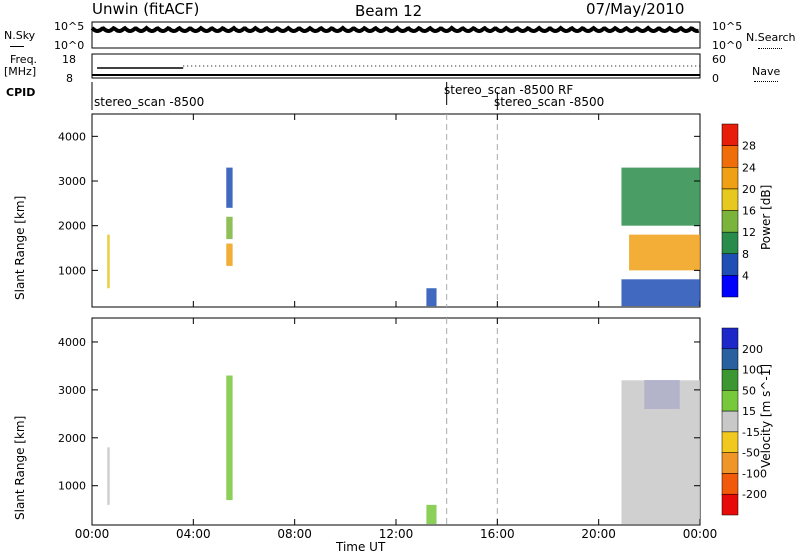 The width and height of the screenshot is (800, 554). Describe the element at coordinates (749, 167) in the screenshot. I see `power-colorbar-tick-5: 24` at that location.